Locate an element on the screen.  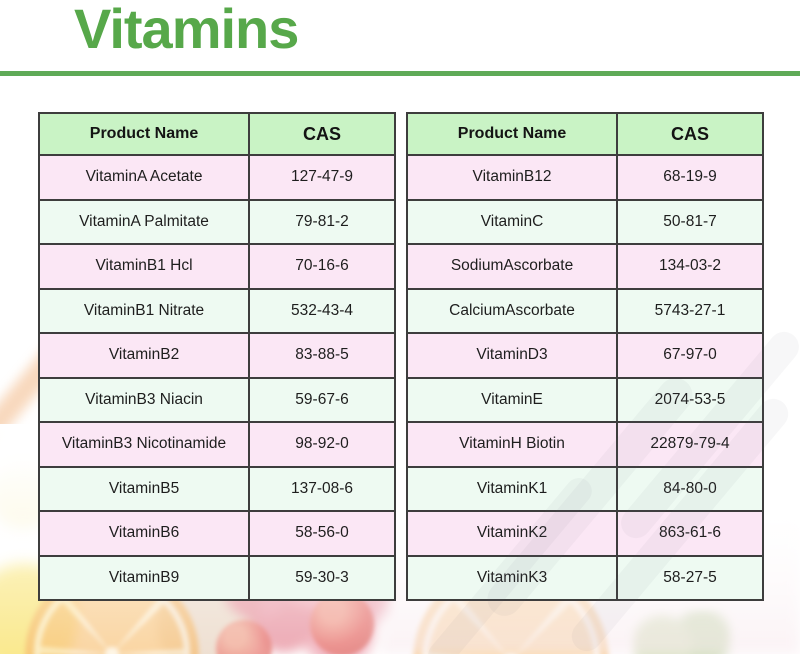
table-row: VitaminB12 68-19-9 is located at coordinates (584, 177).